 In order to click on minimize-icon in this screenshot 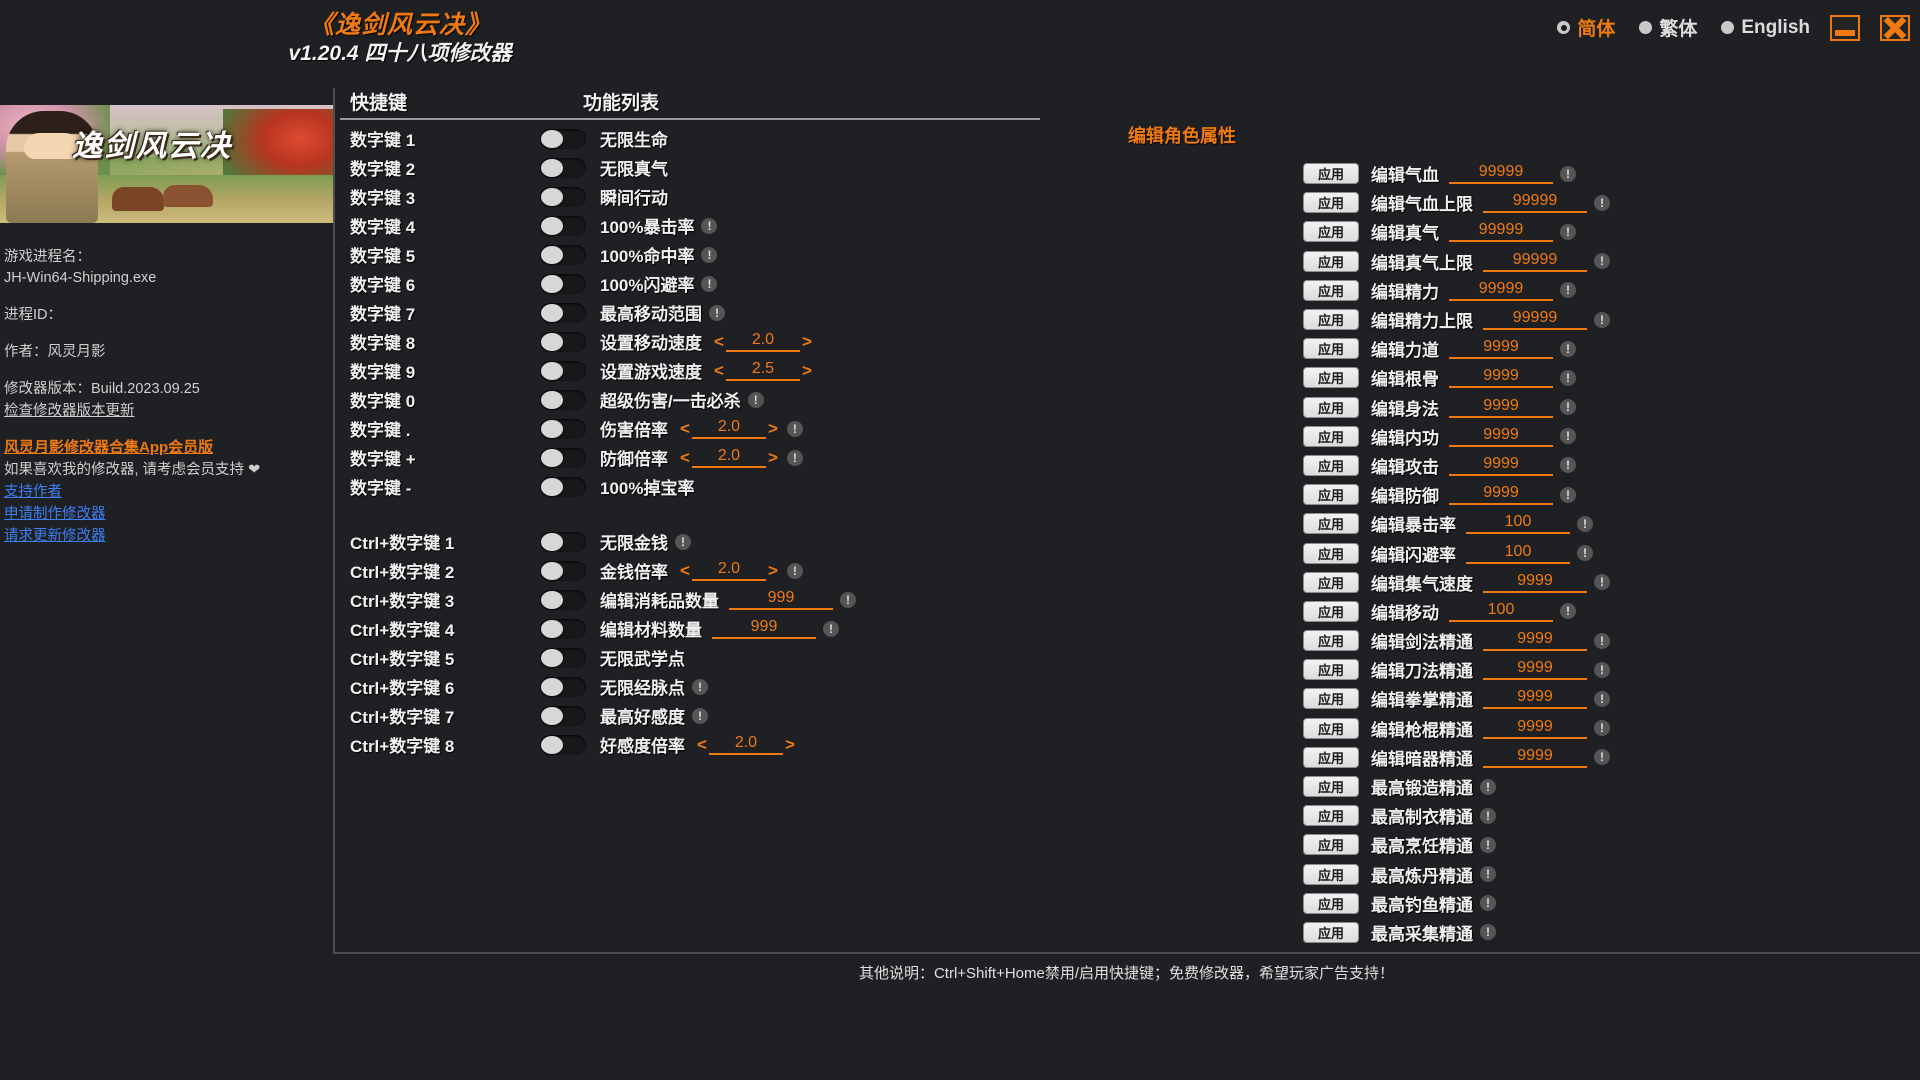, I will do `click(1845, 27)`.